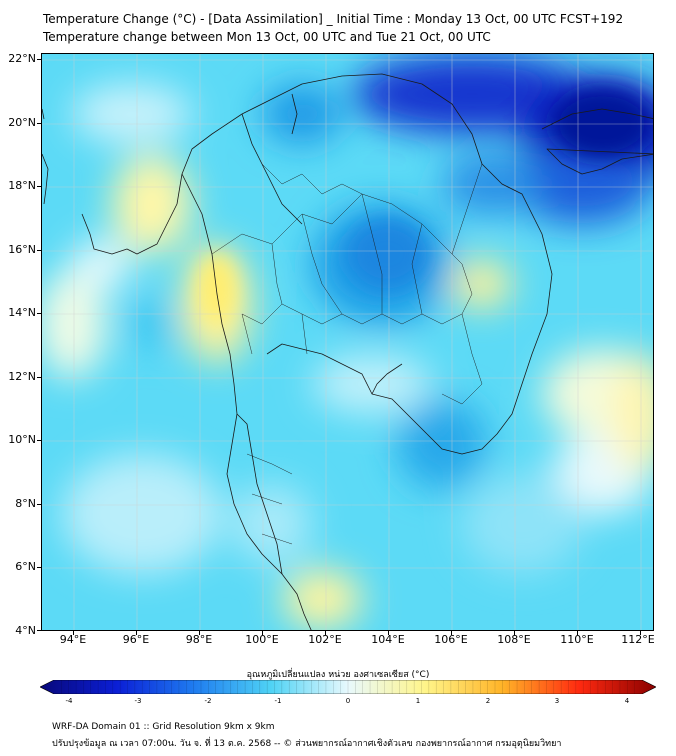 The width and height of the screenshot is (676, 756). Describe the element at coordinates (325, 639) in the screenshot. I see `lon-label: 102°E` at that location.